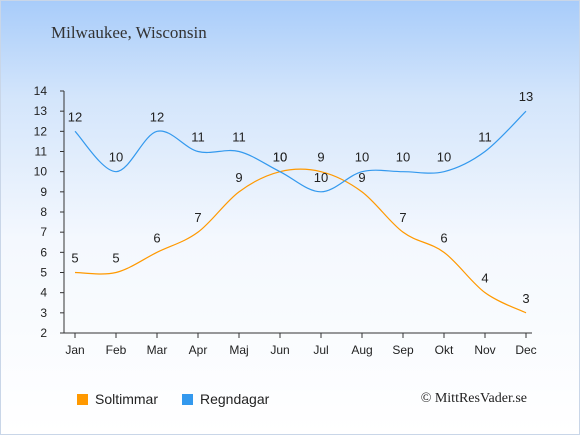 This screenshot has width=580, height=435. What do you see at coordinates (116, 350) in the screenshot?
I see `x-tick-label: Feb` at bounding box center [116, 350].